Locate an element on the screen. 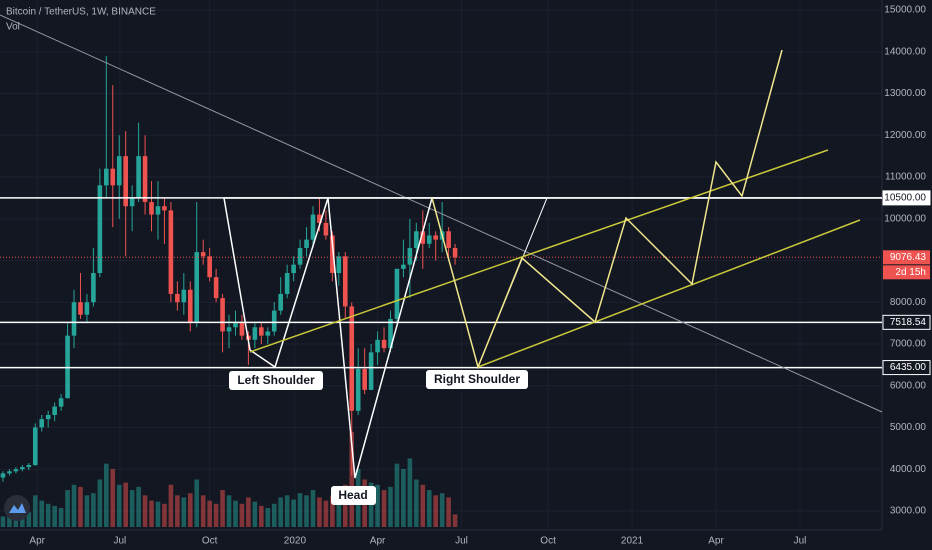 The width and height of the screenshot is (932, 550). logo-circle is located at coordinates (17, 508).